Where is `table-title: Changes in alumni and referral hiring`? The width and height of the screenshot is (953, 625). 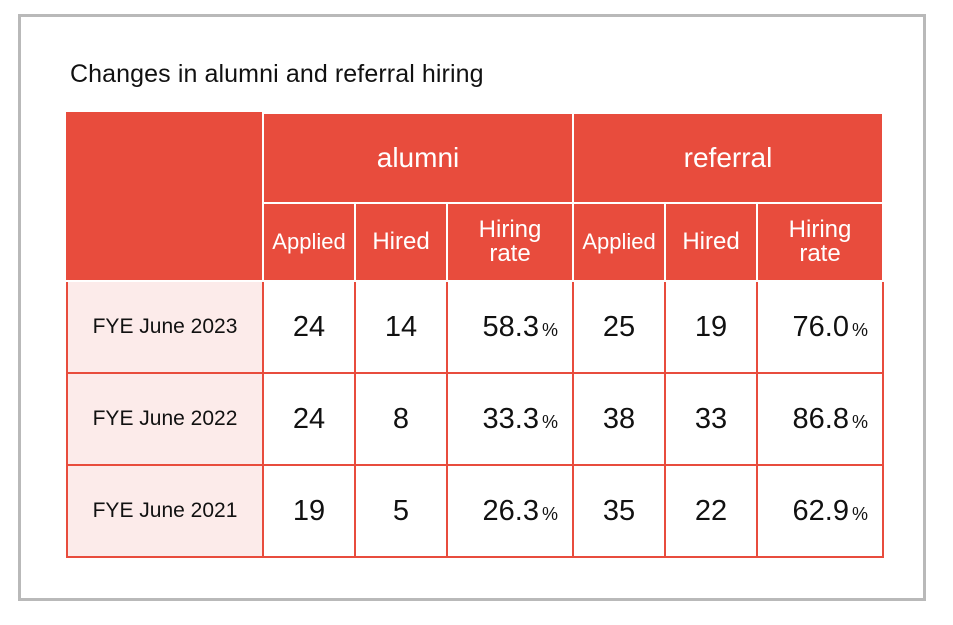
table-title: Changes in alumni and referral hiring is located at coordinates (277, 74).